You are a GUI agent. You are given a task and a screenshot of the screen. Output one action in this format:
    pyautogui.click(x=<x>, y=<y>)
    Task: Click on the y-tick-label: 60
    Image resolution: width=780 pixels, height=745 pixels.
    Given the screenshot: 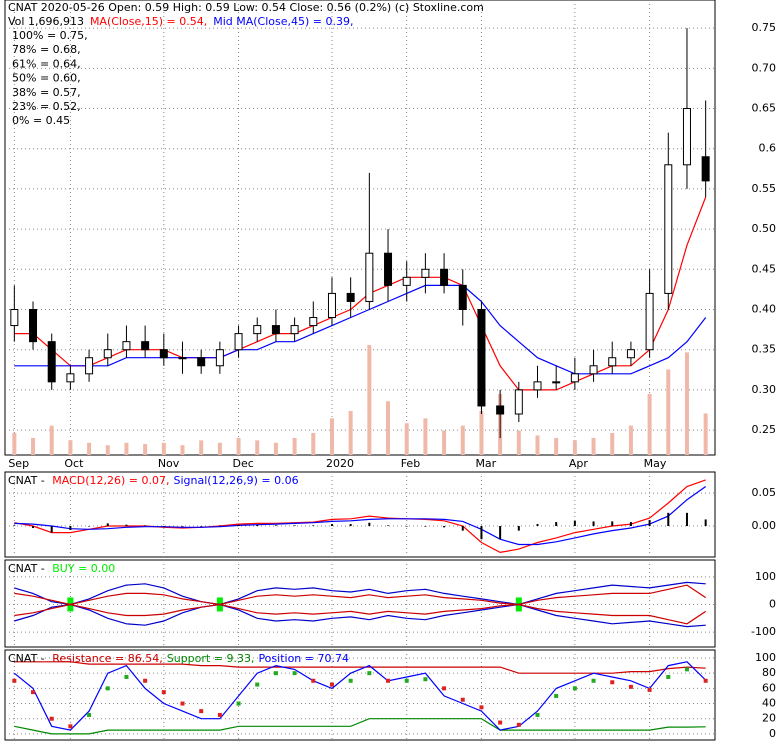 What is the action you would take?
    pyautogui.click(x=769, y=687)
    